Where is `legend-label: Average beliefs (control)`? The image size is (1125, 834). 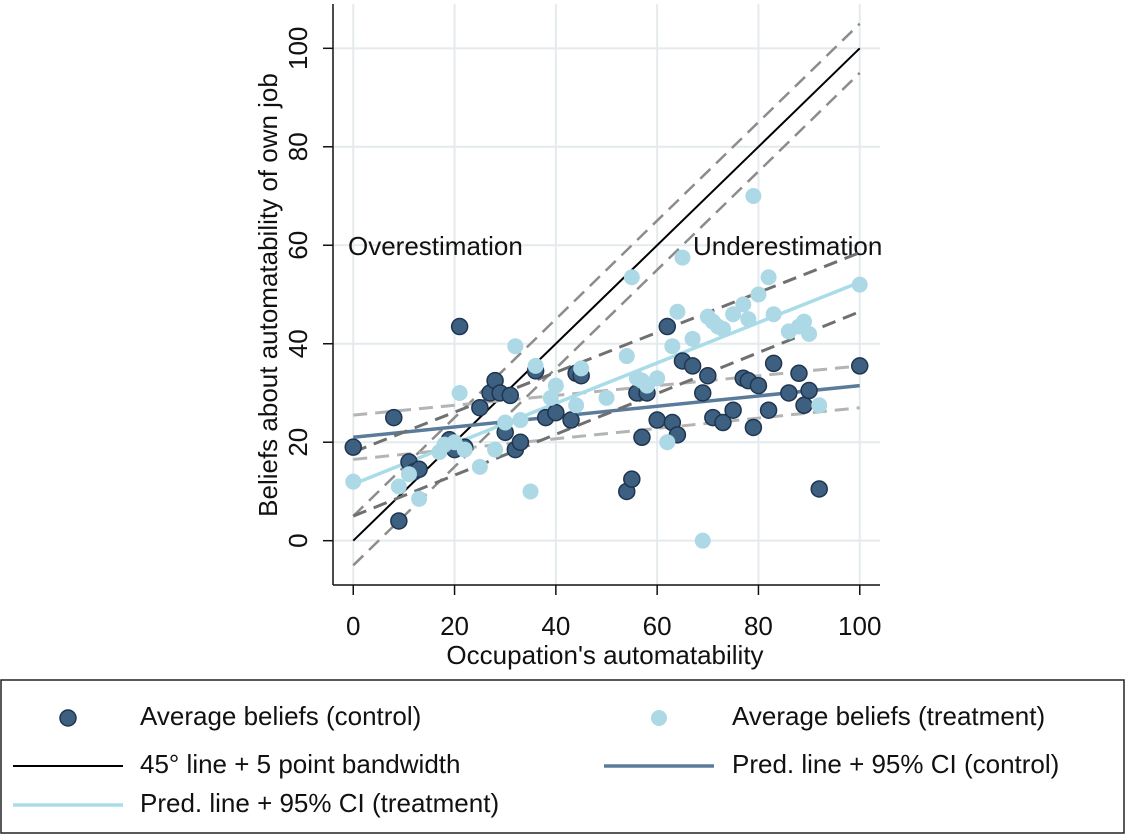
legend-label: Average beliefs (control) is located at coordinates (280, 716).